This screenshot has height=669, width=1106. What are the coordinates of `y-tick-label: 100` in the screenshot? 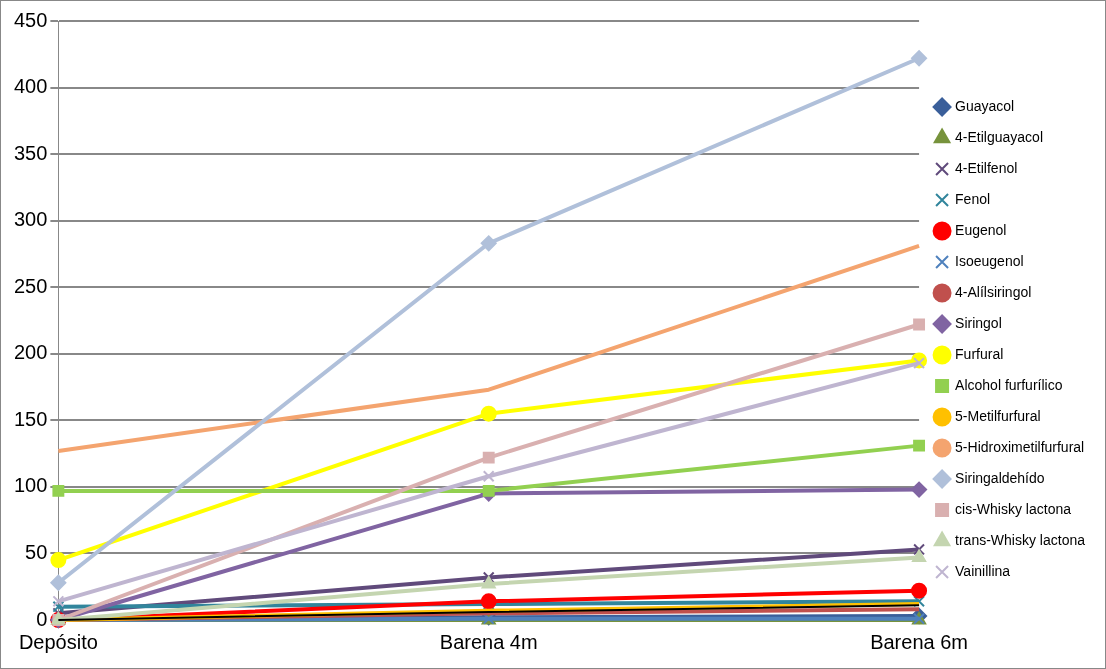 It's located at (30, 485).